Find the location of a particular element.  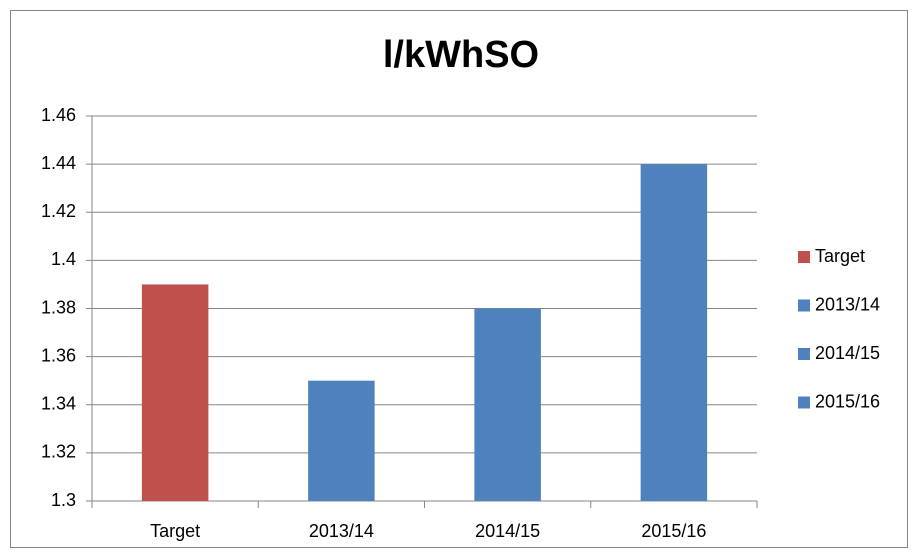

y-tick-label: 1.3 is located at coordinates (63, 500).